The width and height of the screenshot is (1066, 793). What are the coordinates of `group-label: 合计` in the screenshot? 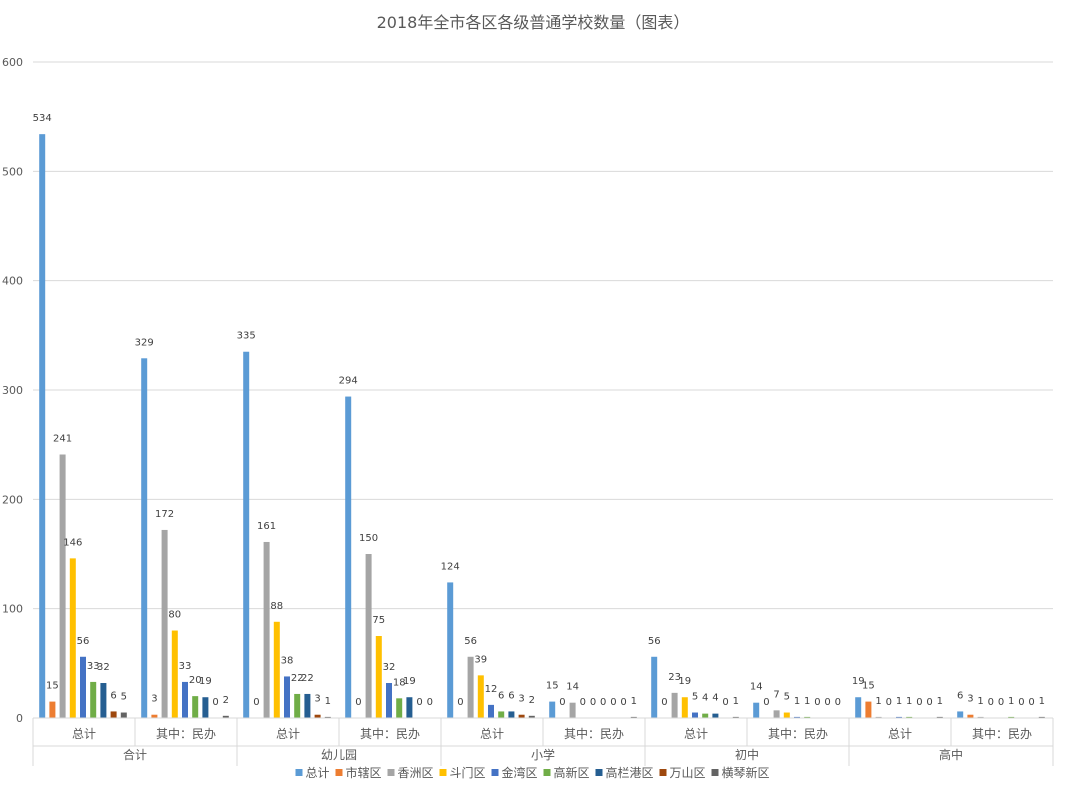 It's located at (135, 754).